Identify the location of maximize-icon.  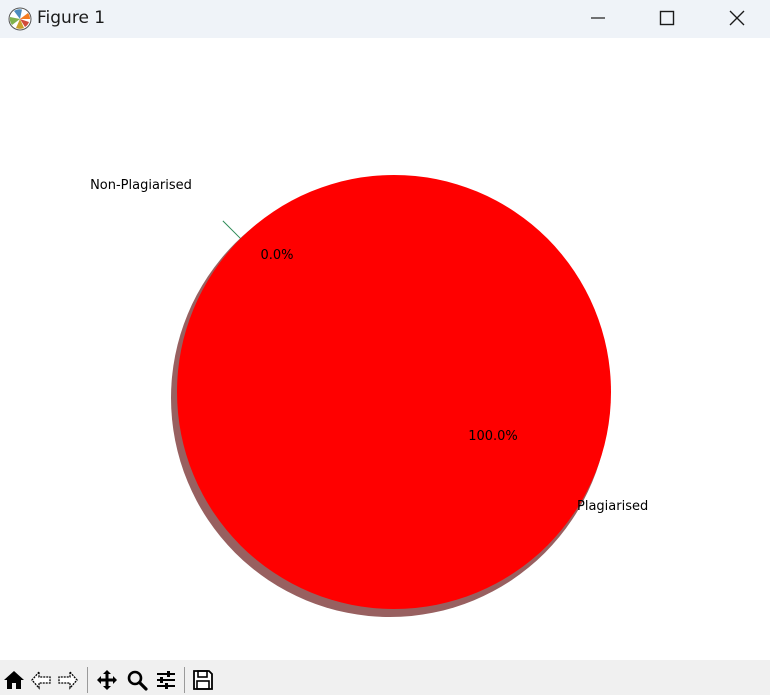
(667, 18).